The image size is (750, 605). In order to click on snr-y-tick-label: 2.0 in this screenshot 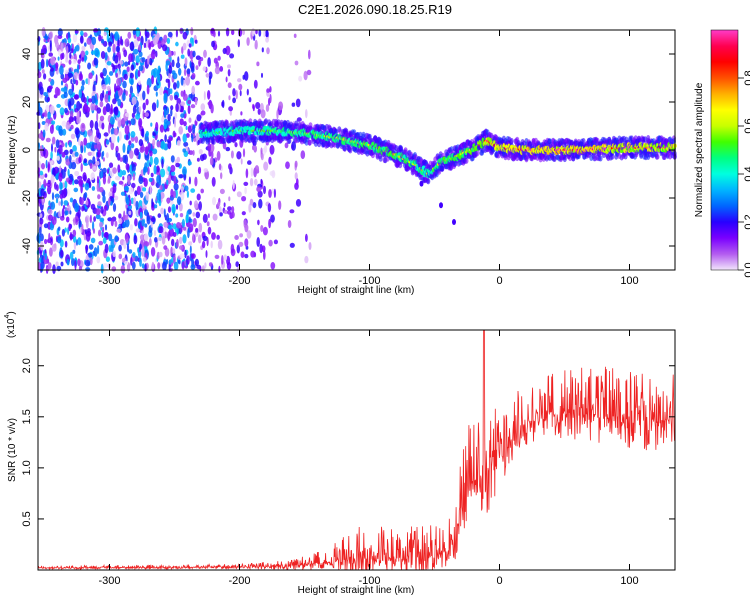, I will do `click(27, 365)`.